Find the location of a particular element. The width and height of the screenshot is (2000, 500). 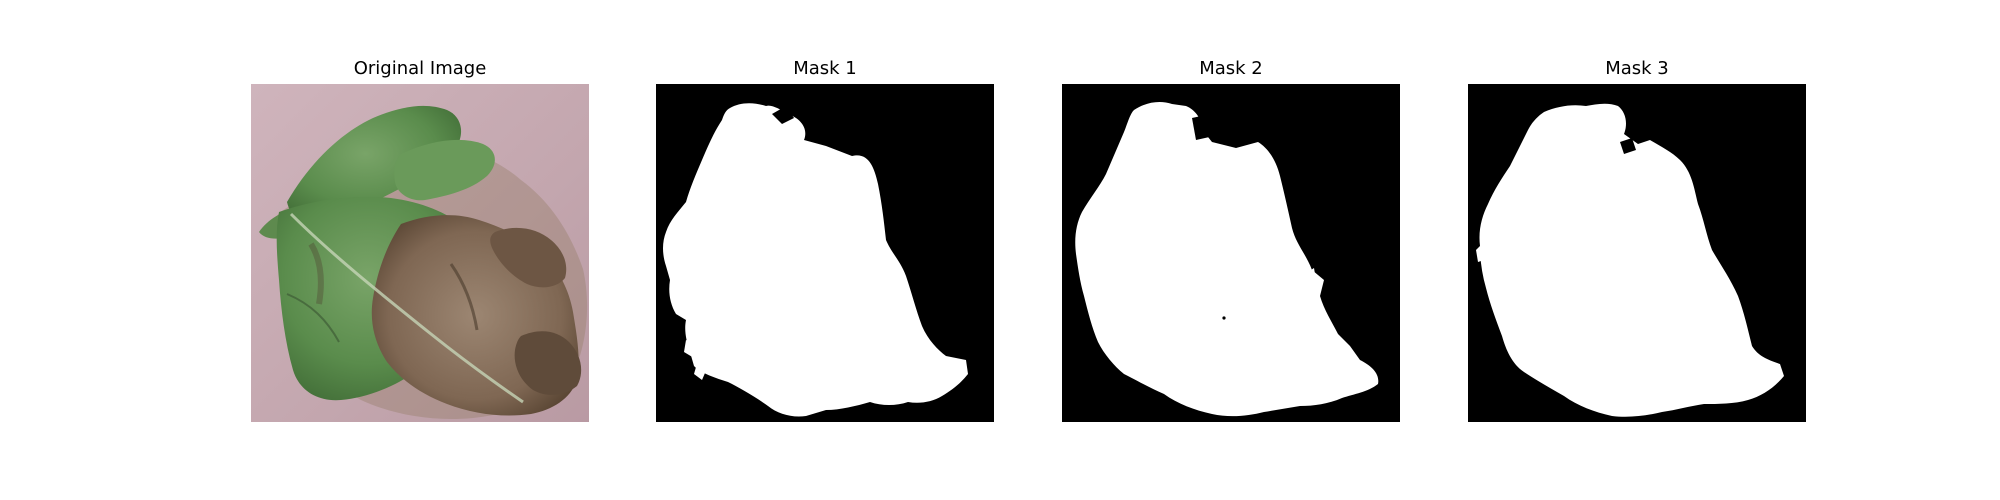

panel-title: Mask 2 is located at coordinates (1231, 68).